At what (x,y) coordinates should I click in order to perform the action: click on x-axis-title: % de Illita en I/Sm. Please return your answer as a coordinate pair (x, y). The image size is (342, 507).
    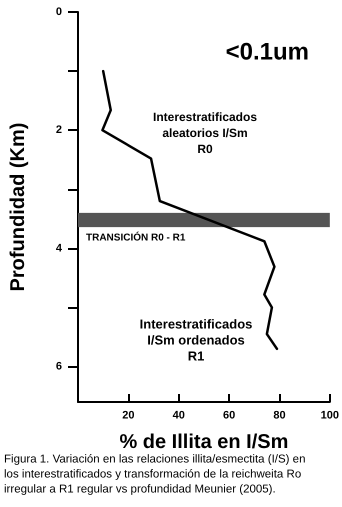
    Looking at the image, I should click on (203, 442).